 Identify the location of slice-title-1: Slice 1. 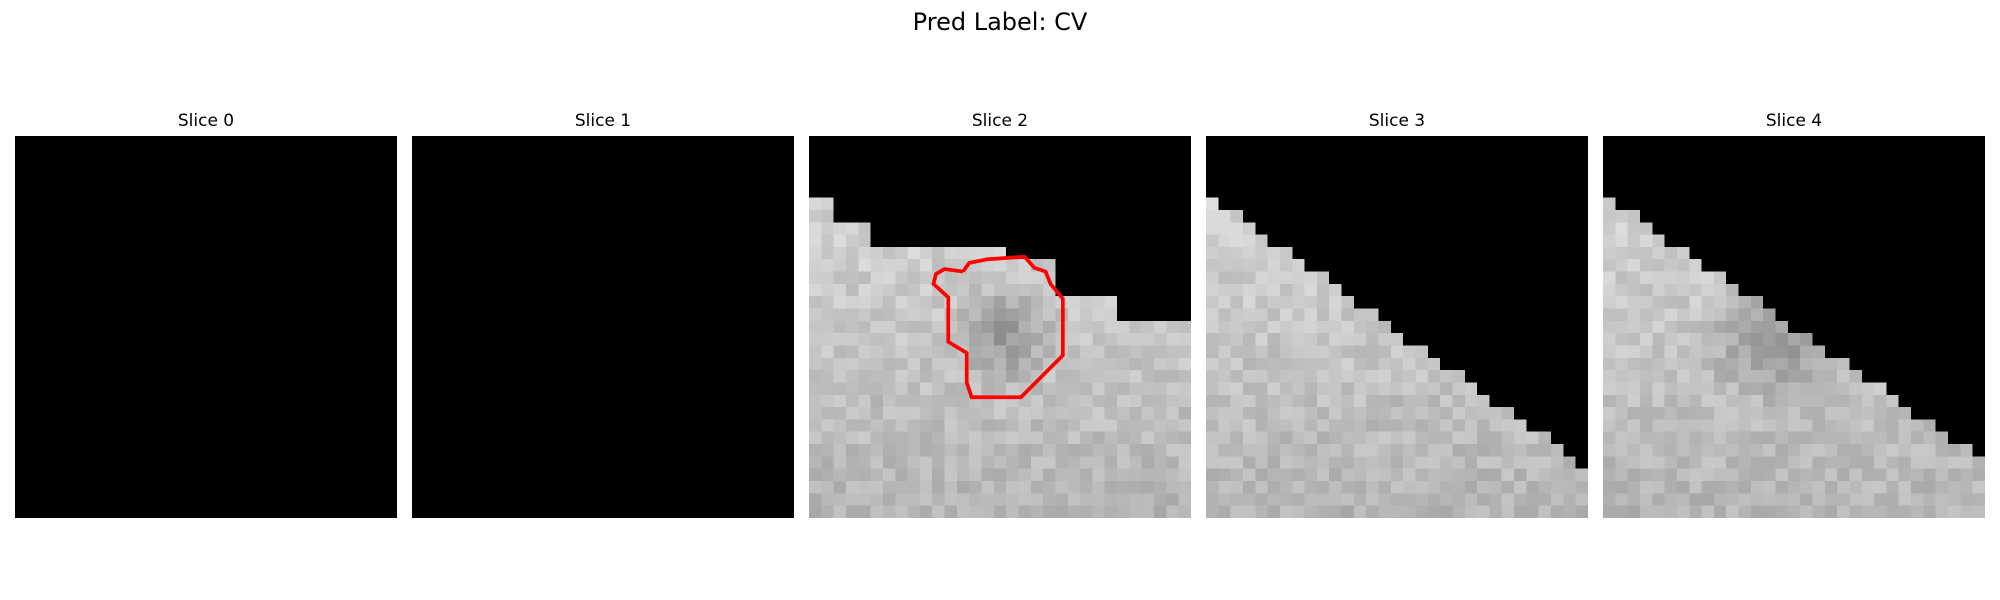
(603, 121).